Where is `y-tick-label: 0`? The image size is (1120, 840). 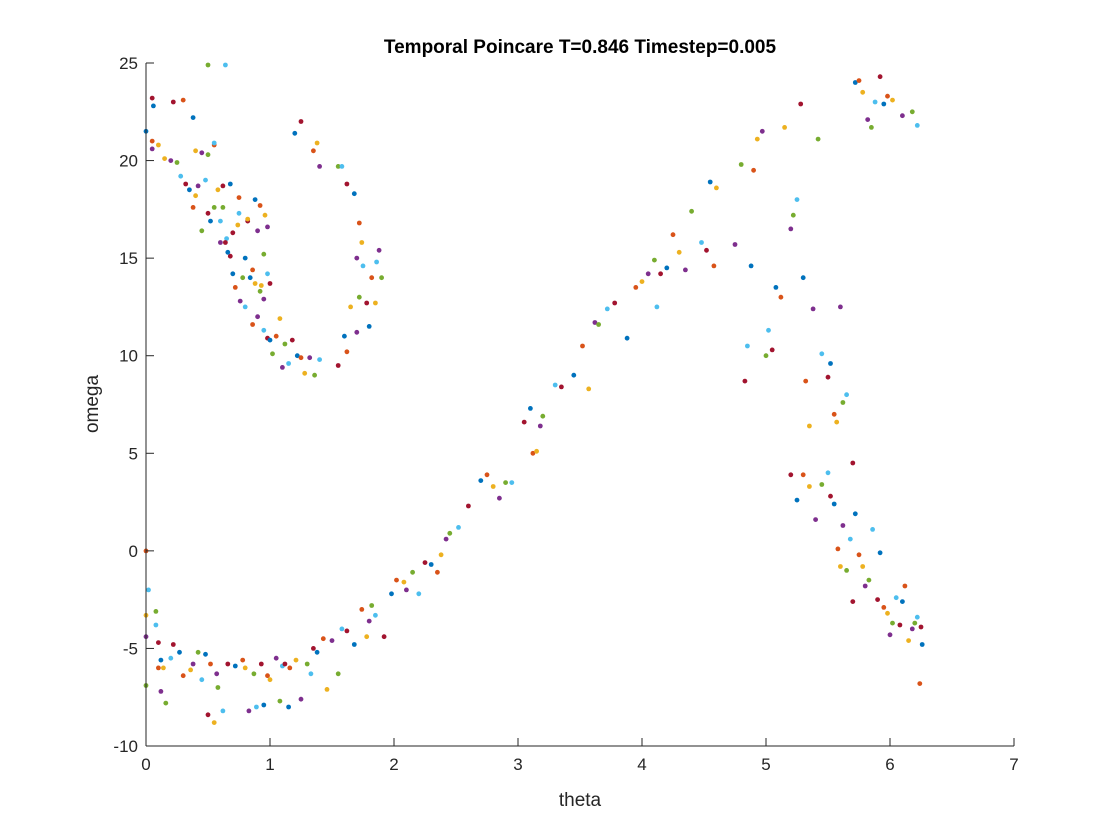 y-tick-label: 0 is located at coordinates (133, 551).